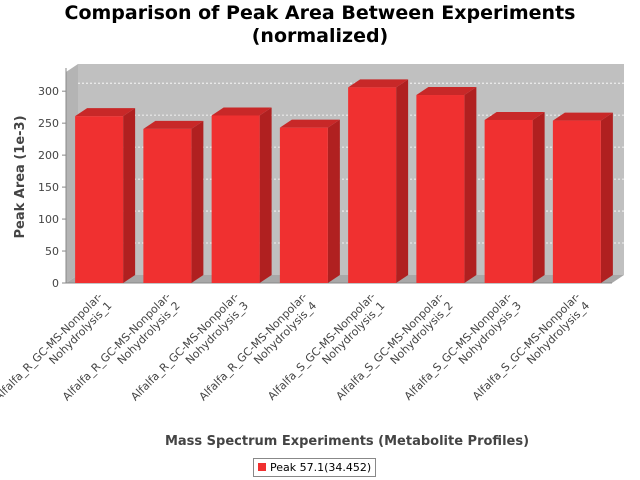  What do you see at coordinates (262, 467) in the screenshot?
I see `legend-swatch` at bounding box center [262, 467].